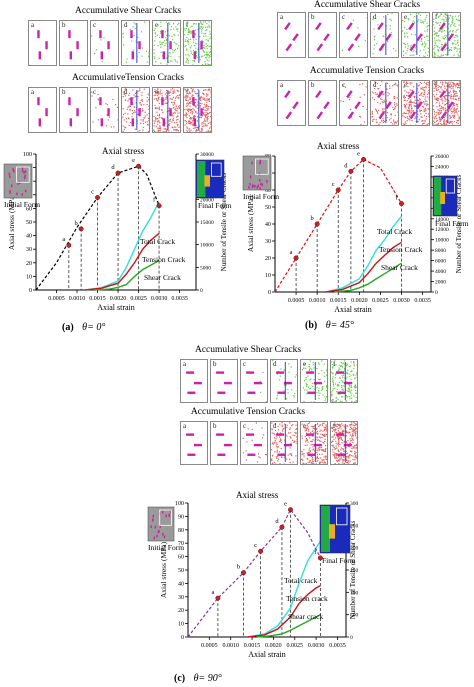  I want to click on y-tick-label-right: 5000, so click(354, 616).